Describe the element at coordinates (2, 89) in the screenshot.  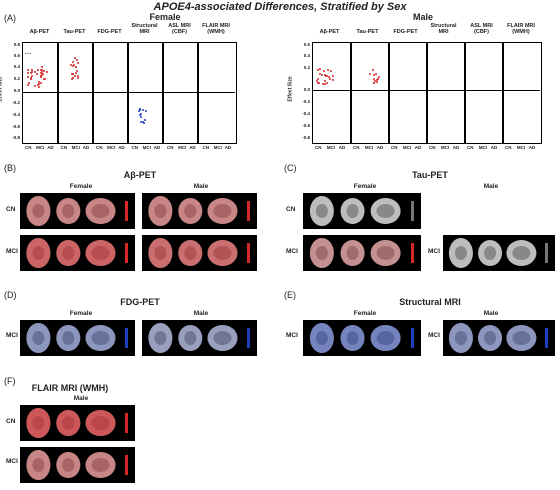
I see `female-ylabel: Effect Size` at that location.